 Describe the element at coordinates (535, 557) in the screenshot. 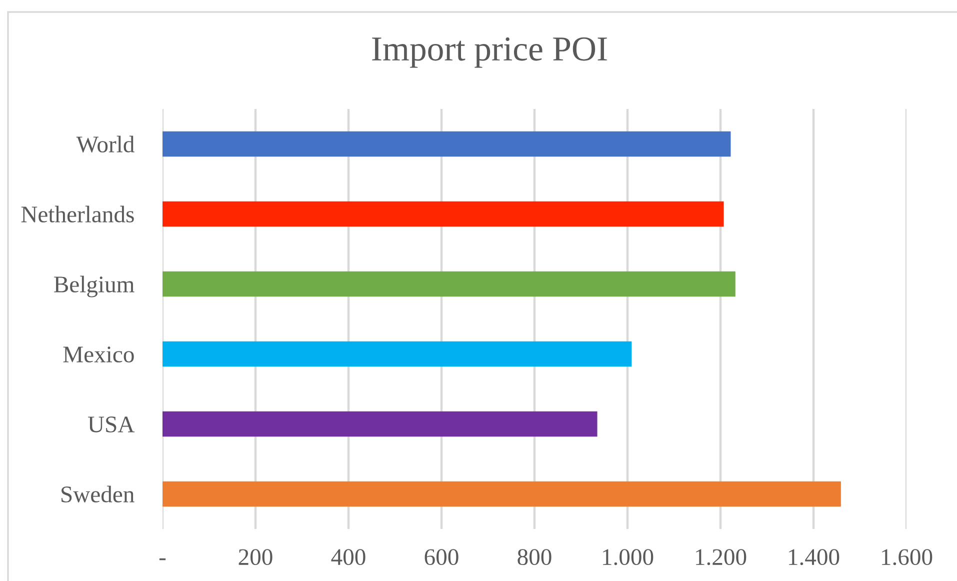

I see `x-tick-label: 800` at that location.